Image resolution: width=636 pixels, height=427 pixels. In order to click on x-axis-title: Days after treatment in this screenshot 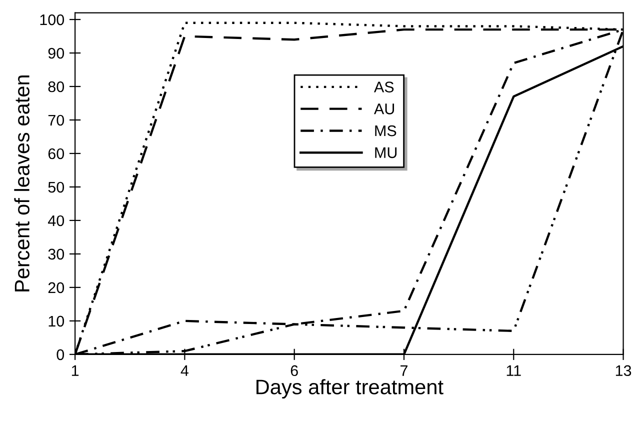, I will do `click(350, 388)`.